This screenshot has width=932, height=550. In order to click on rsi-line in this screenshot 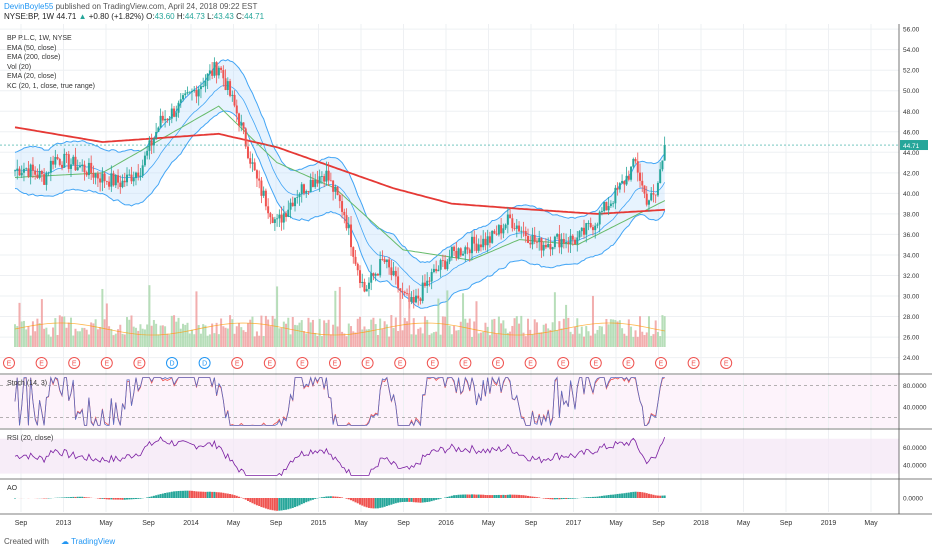, I will do `click(340, 456)`.